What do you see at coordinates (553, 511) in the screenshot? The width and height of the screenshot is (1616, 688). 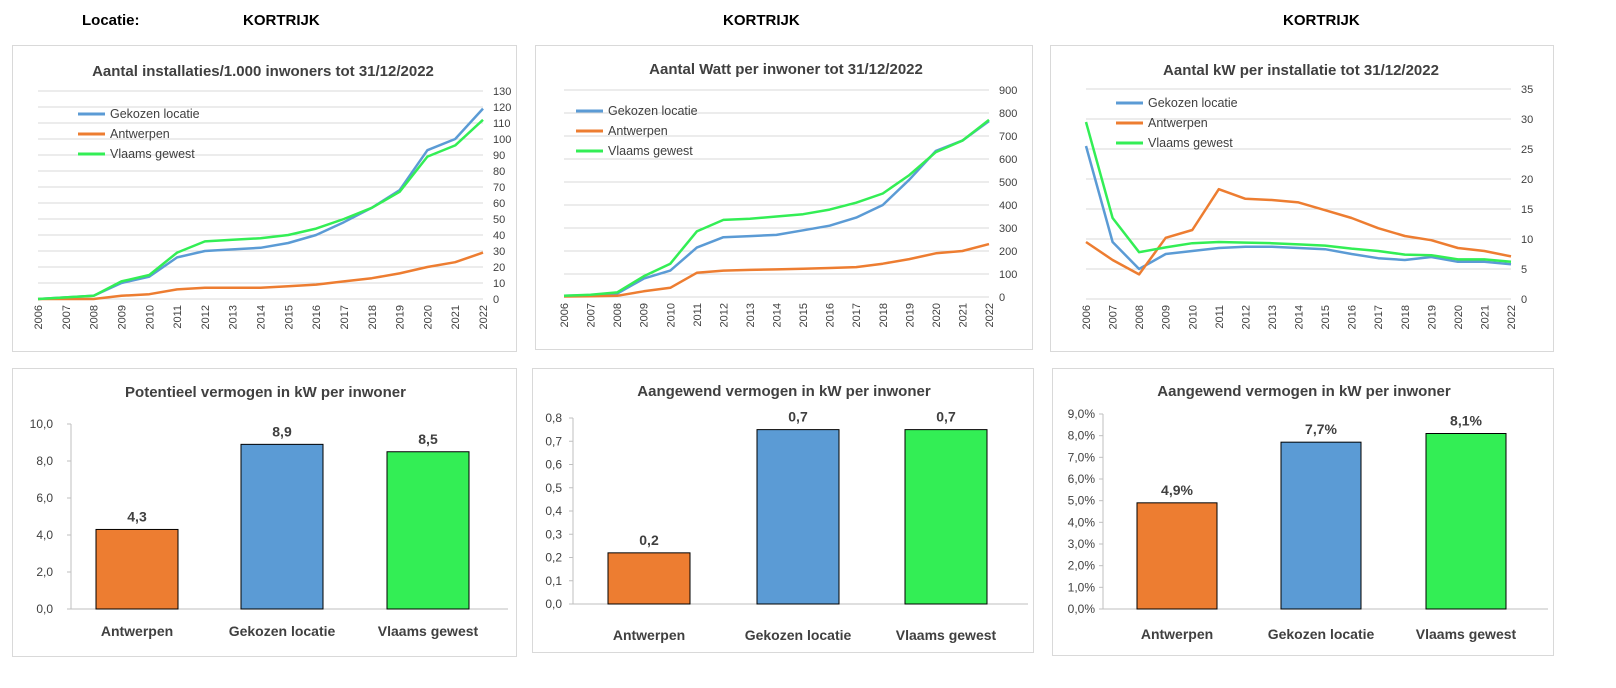 I see `y-tick-label: 0,4` at bounding box center [553, 511].